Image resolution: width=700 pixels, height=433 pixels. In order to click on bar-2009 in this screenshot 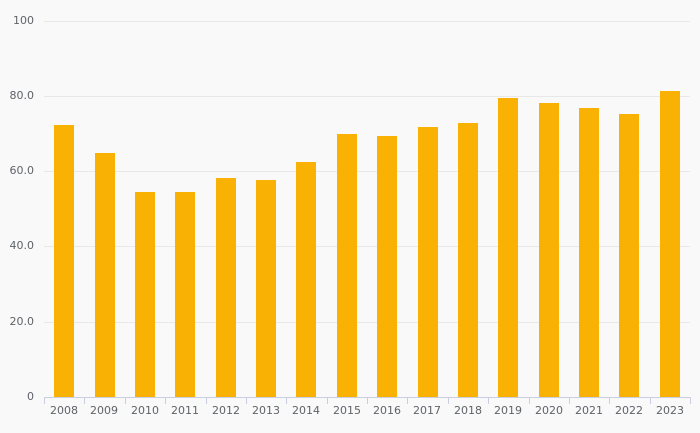, I will do `click(105, 275)`.